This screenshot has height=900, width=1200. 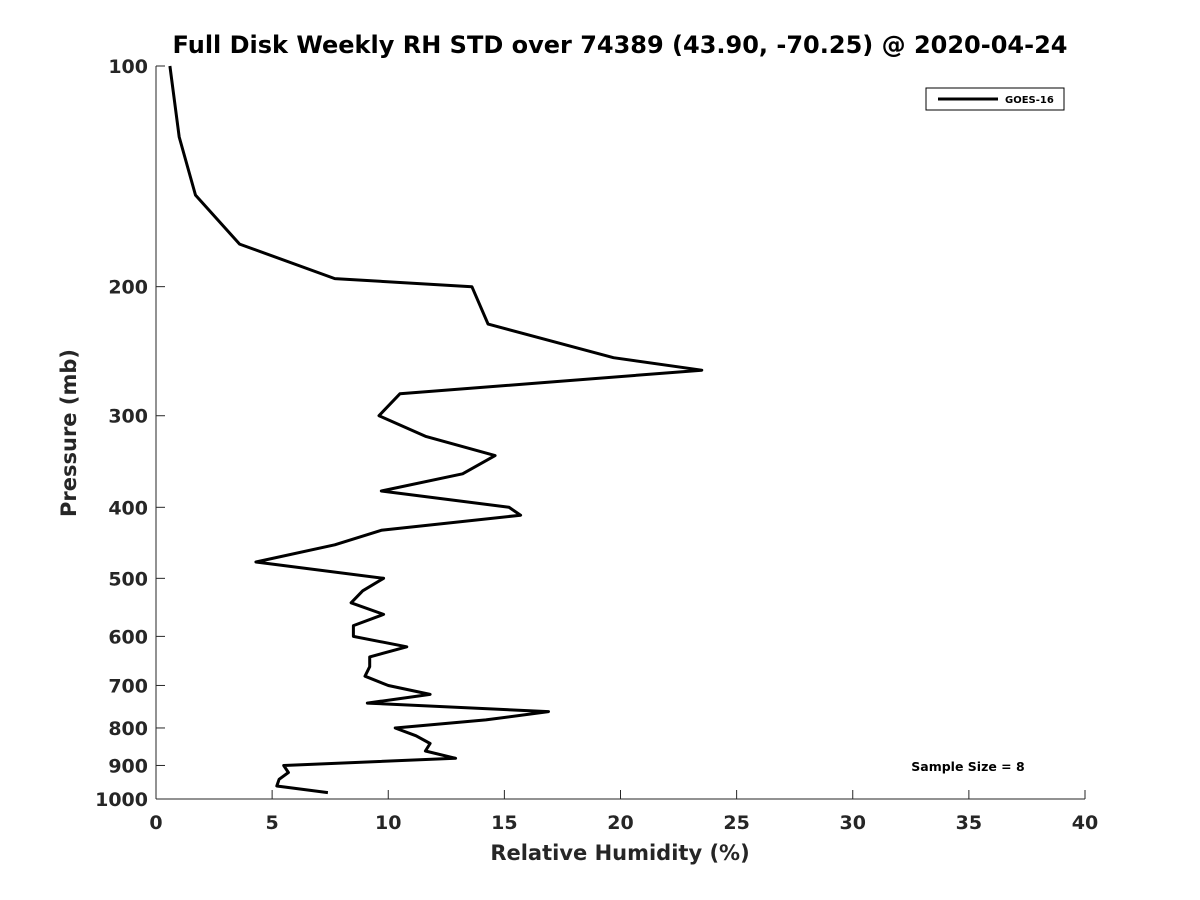 What do you see at coordinates (69, 433) in the screenshot?
I see `y-axis-label: Pressure (mb)` at bounding box center [69, 433].